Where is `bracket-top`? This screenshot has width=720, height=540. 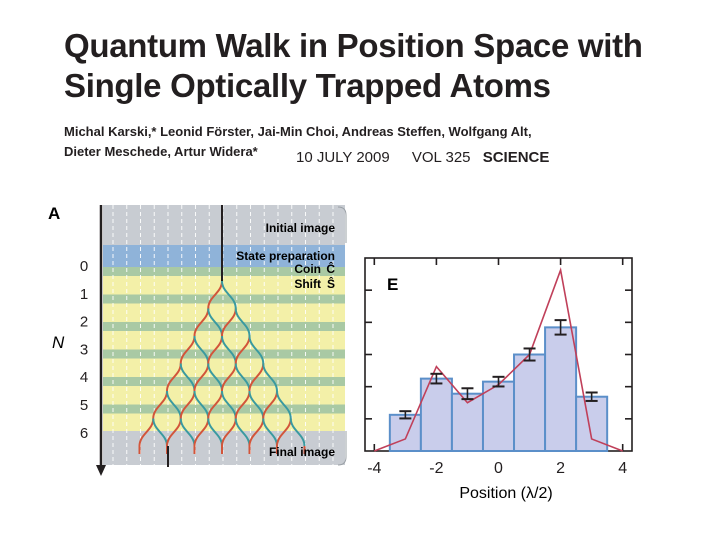 bracket-top is located at coordinates (342, 224).